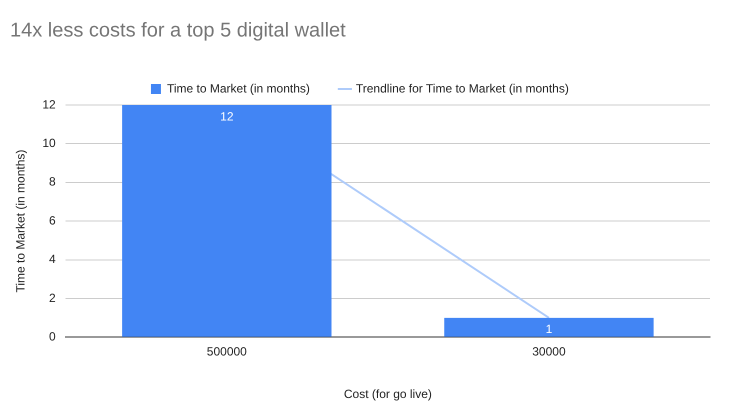 Image resolution: width=730 pixels, height=416 pixels. Describe the element at coordinates (52, 181) in the screenshot. I see `y-tick-label: 8` at that location.